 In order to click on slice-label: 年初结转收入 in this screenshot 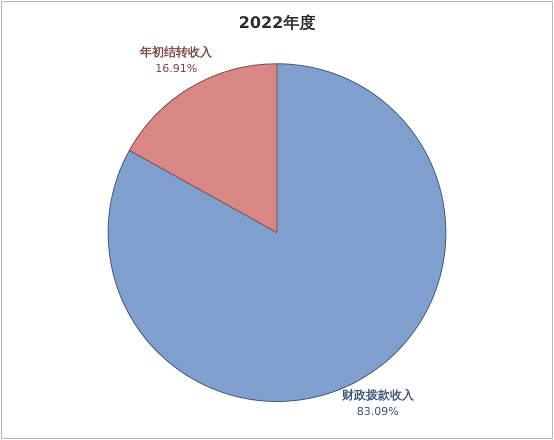, I will do `click(176, 52)`.